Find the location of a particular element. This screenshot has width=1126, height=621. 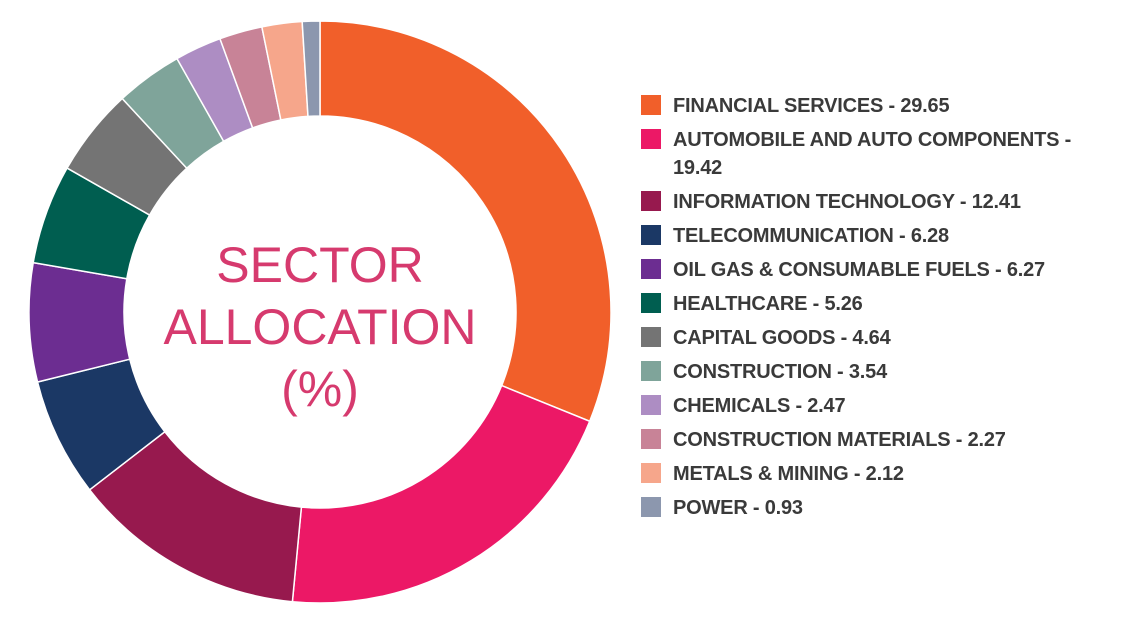

legend-item-financial-services: FINANCIAL SERVICES - 29.65 is located at coordinates (881, 106).